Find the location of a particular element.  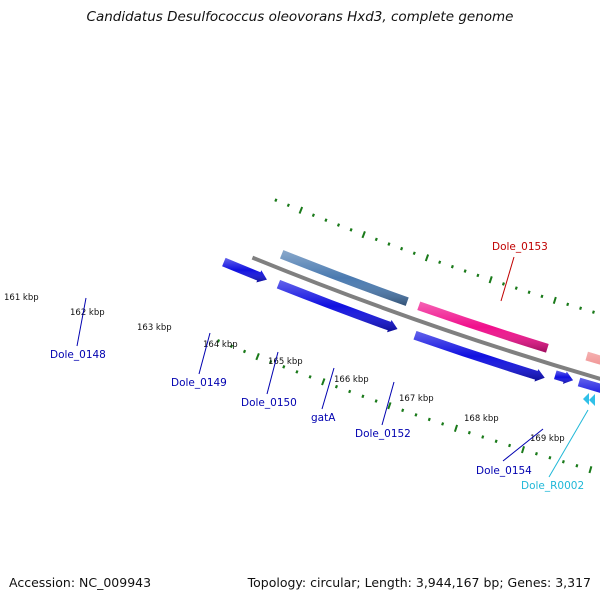

accession-text: Accession: NC_009943 is located at coordinates (80, 582).